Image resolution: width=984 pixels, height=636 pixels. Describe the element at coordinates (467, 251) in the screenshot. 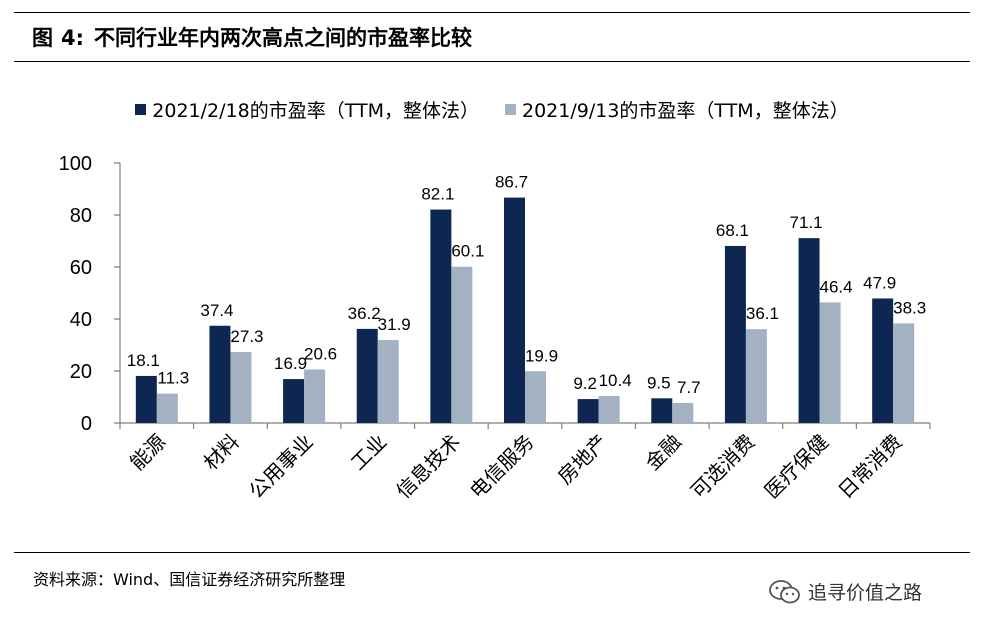

I see `data-label-series-2: 60.1` at that location.